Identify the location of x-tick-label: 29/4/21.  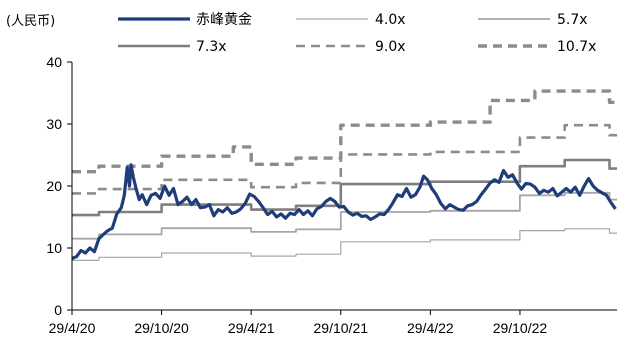
(251, 328).